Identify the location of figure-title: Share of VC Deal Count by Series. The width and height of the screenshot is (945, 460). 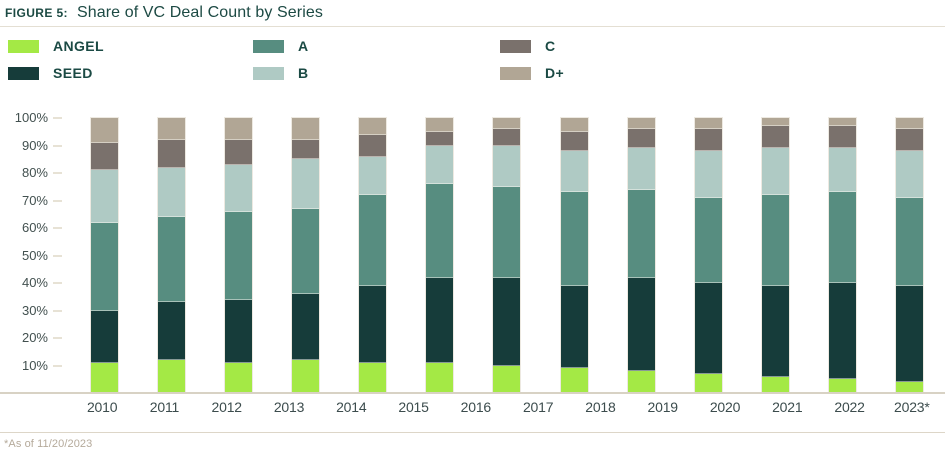
(199, 12).